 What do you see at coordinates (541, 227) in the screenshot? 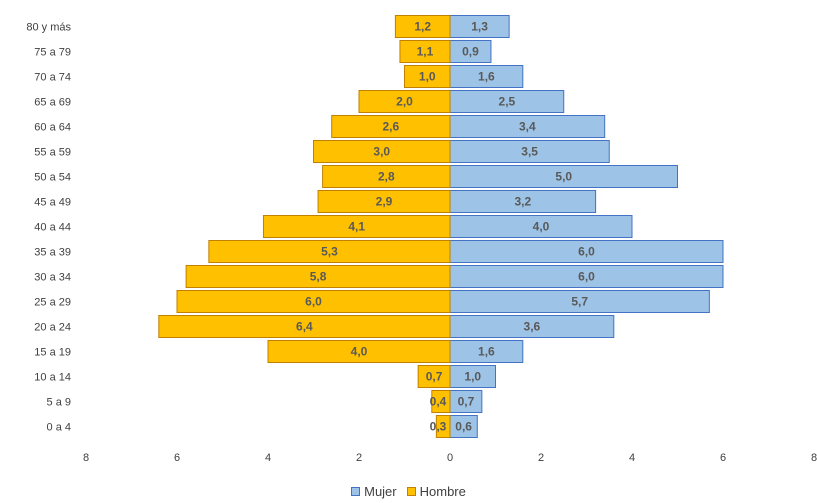
I see `data-label-mujer: 4,0` at bounding box center [541, 227].